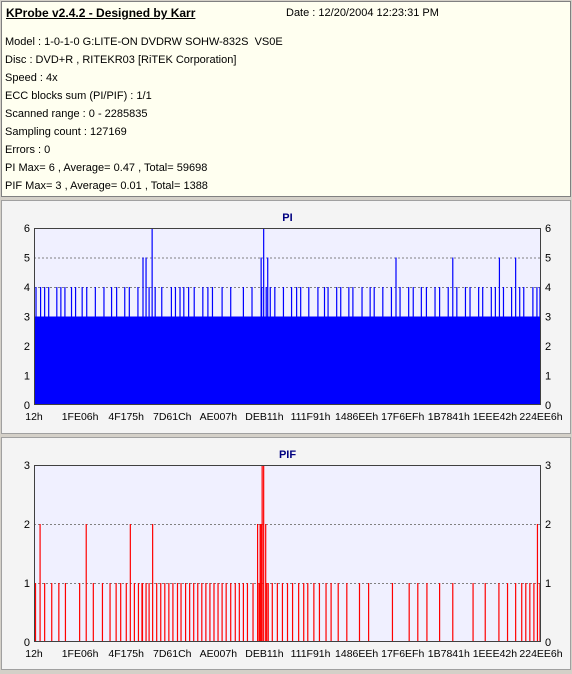 The width and height of the screenshot is (572, 674). What do you see at coordinates (219, 654) in the screenshot?
I see `pif-xtick-label: AE007h` at bounding box center [219, 654].